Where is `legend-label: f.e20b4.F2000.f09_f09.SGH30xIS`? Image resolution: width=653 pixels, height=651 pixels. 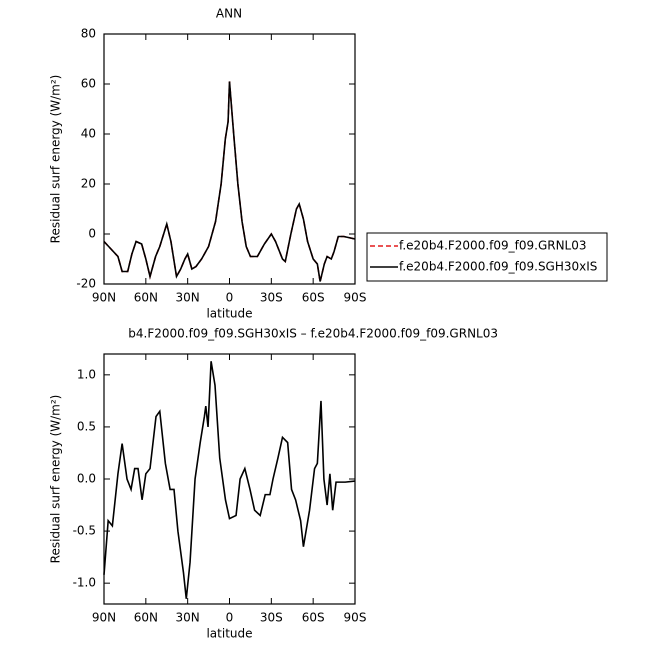 legend-label: f.e20b4.F2000.f09_f09.SGH30xIS is located at coordinates (498, 267).